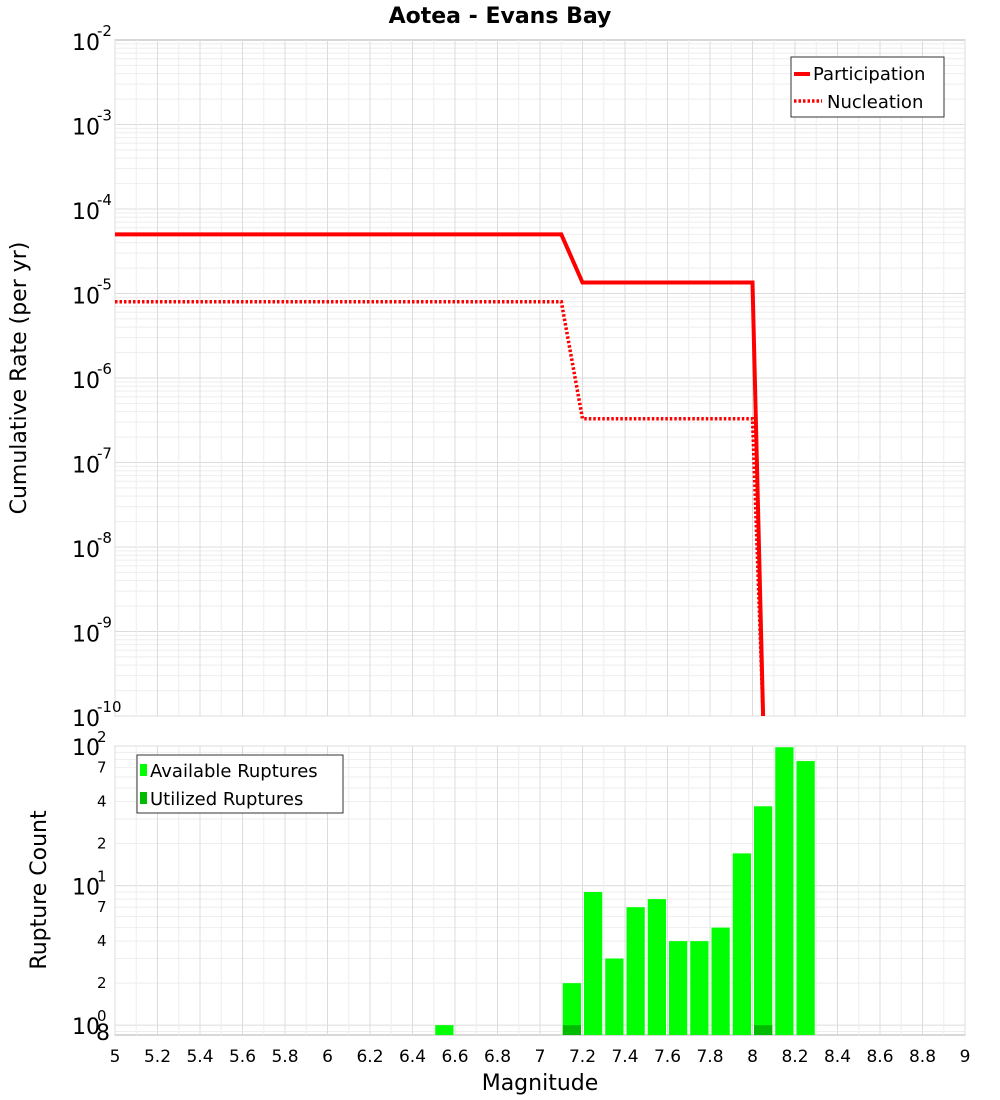 The width and height of the screenshot is (1000, 1100). I want to click on rate-y-tick-label: 10⁻³, so click(92, 124).